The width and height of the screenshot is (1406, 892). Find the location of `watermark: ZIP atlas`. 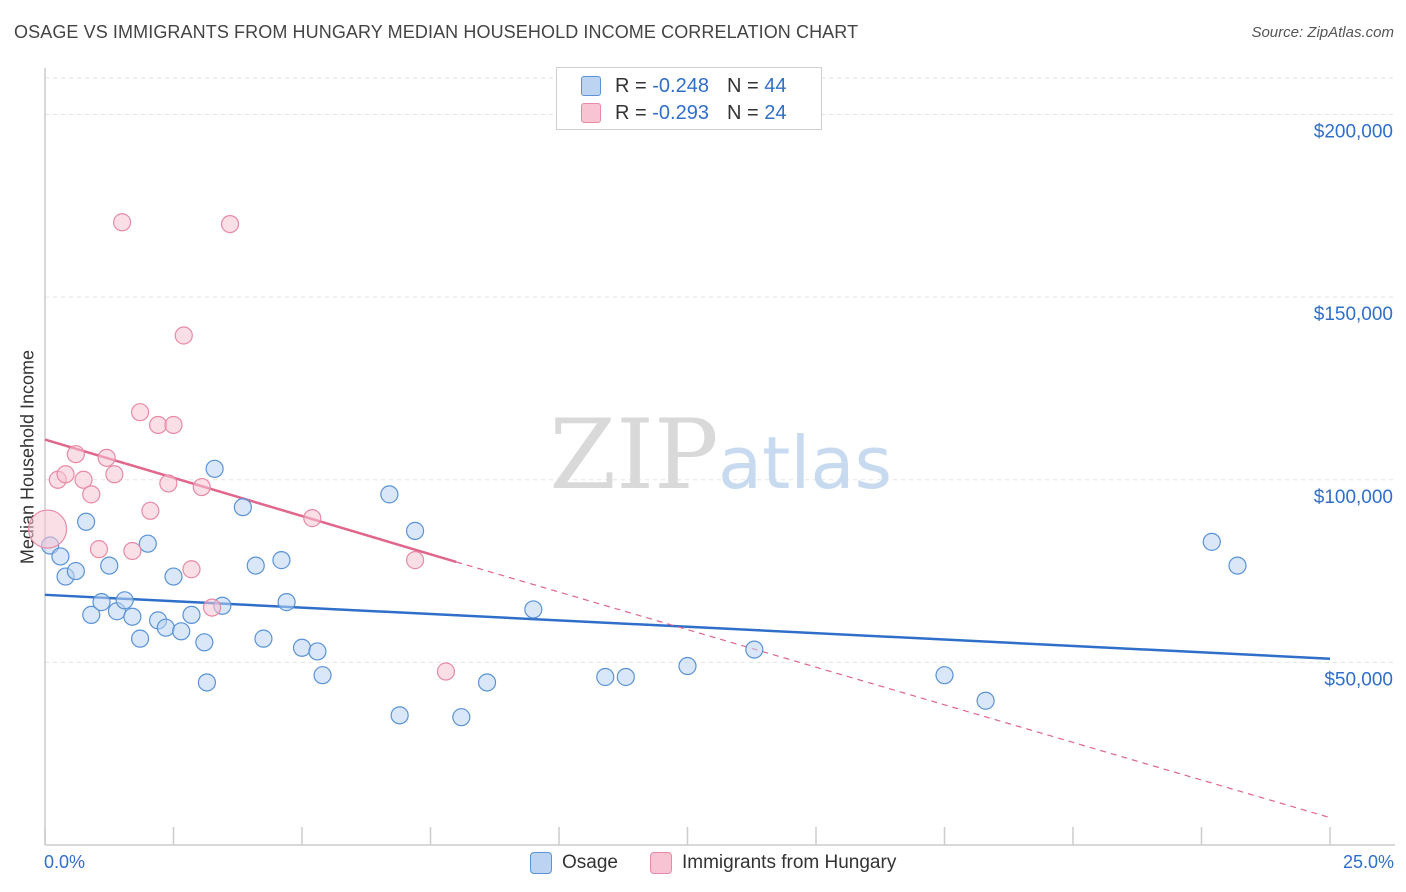

watermark: ZIP atlas is located at coordinates (720, 455).